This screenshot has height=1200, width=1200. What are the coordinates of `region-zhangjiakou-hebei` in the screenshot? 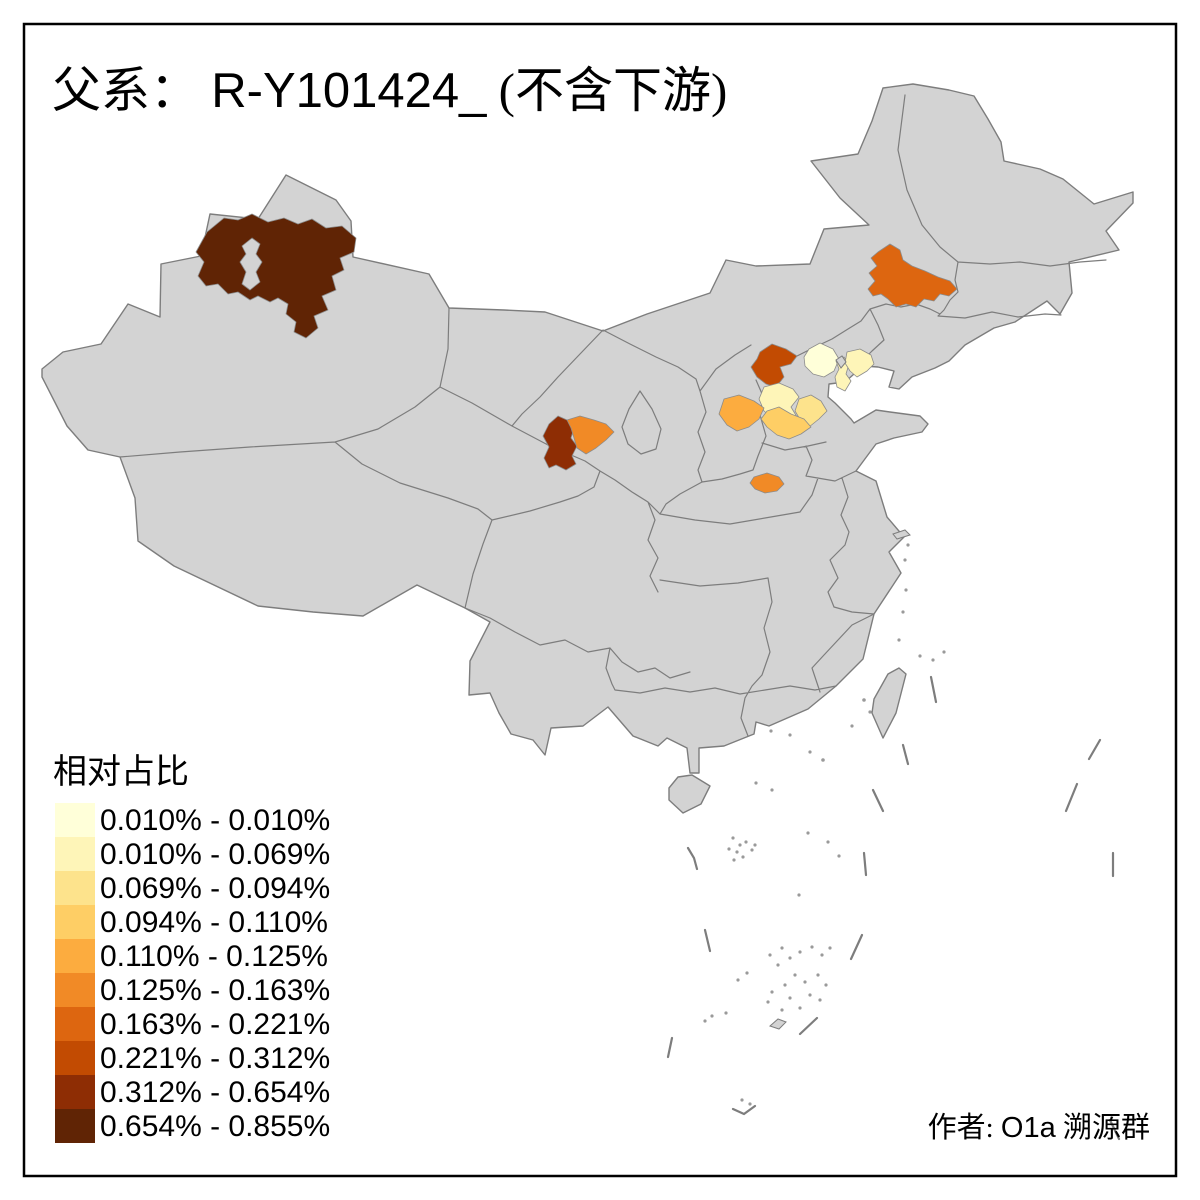 It's located at (774, 365).